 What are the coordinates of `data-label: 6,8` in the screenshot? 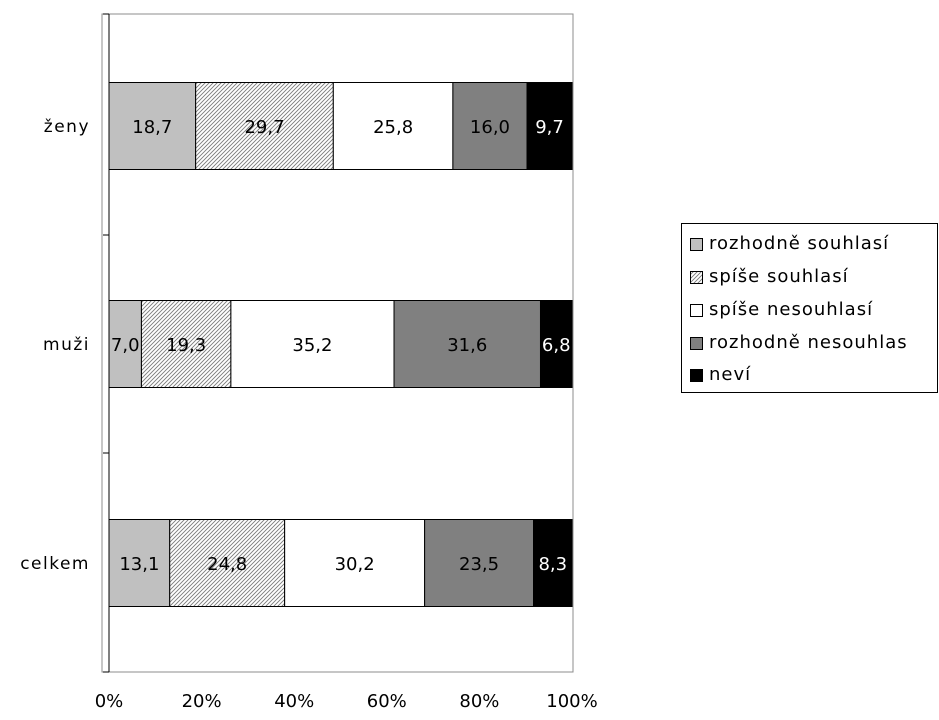 It's located at (556, 345).